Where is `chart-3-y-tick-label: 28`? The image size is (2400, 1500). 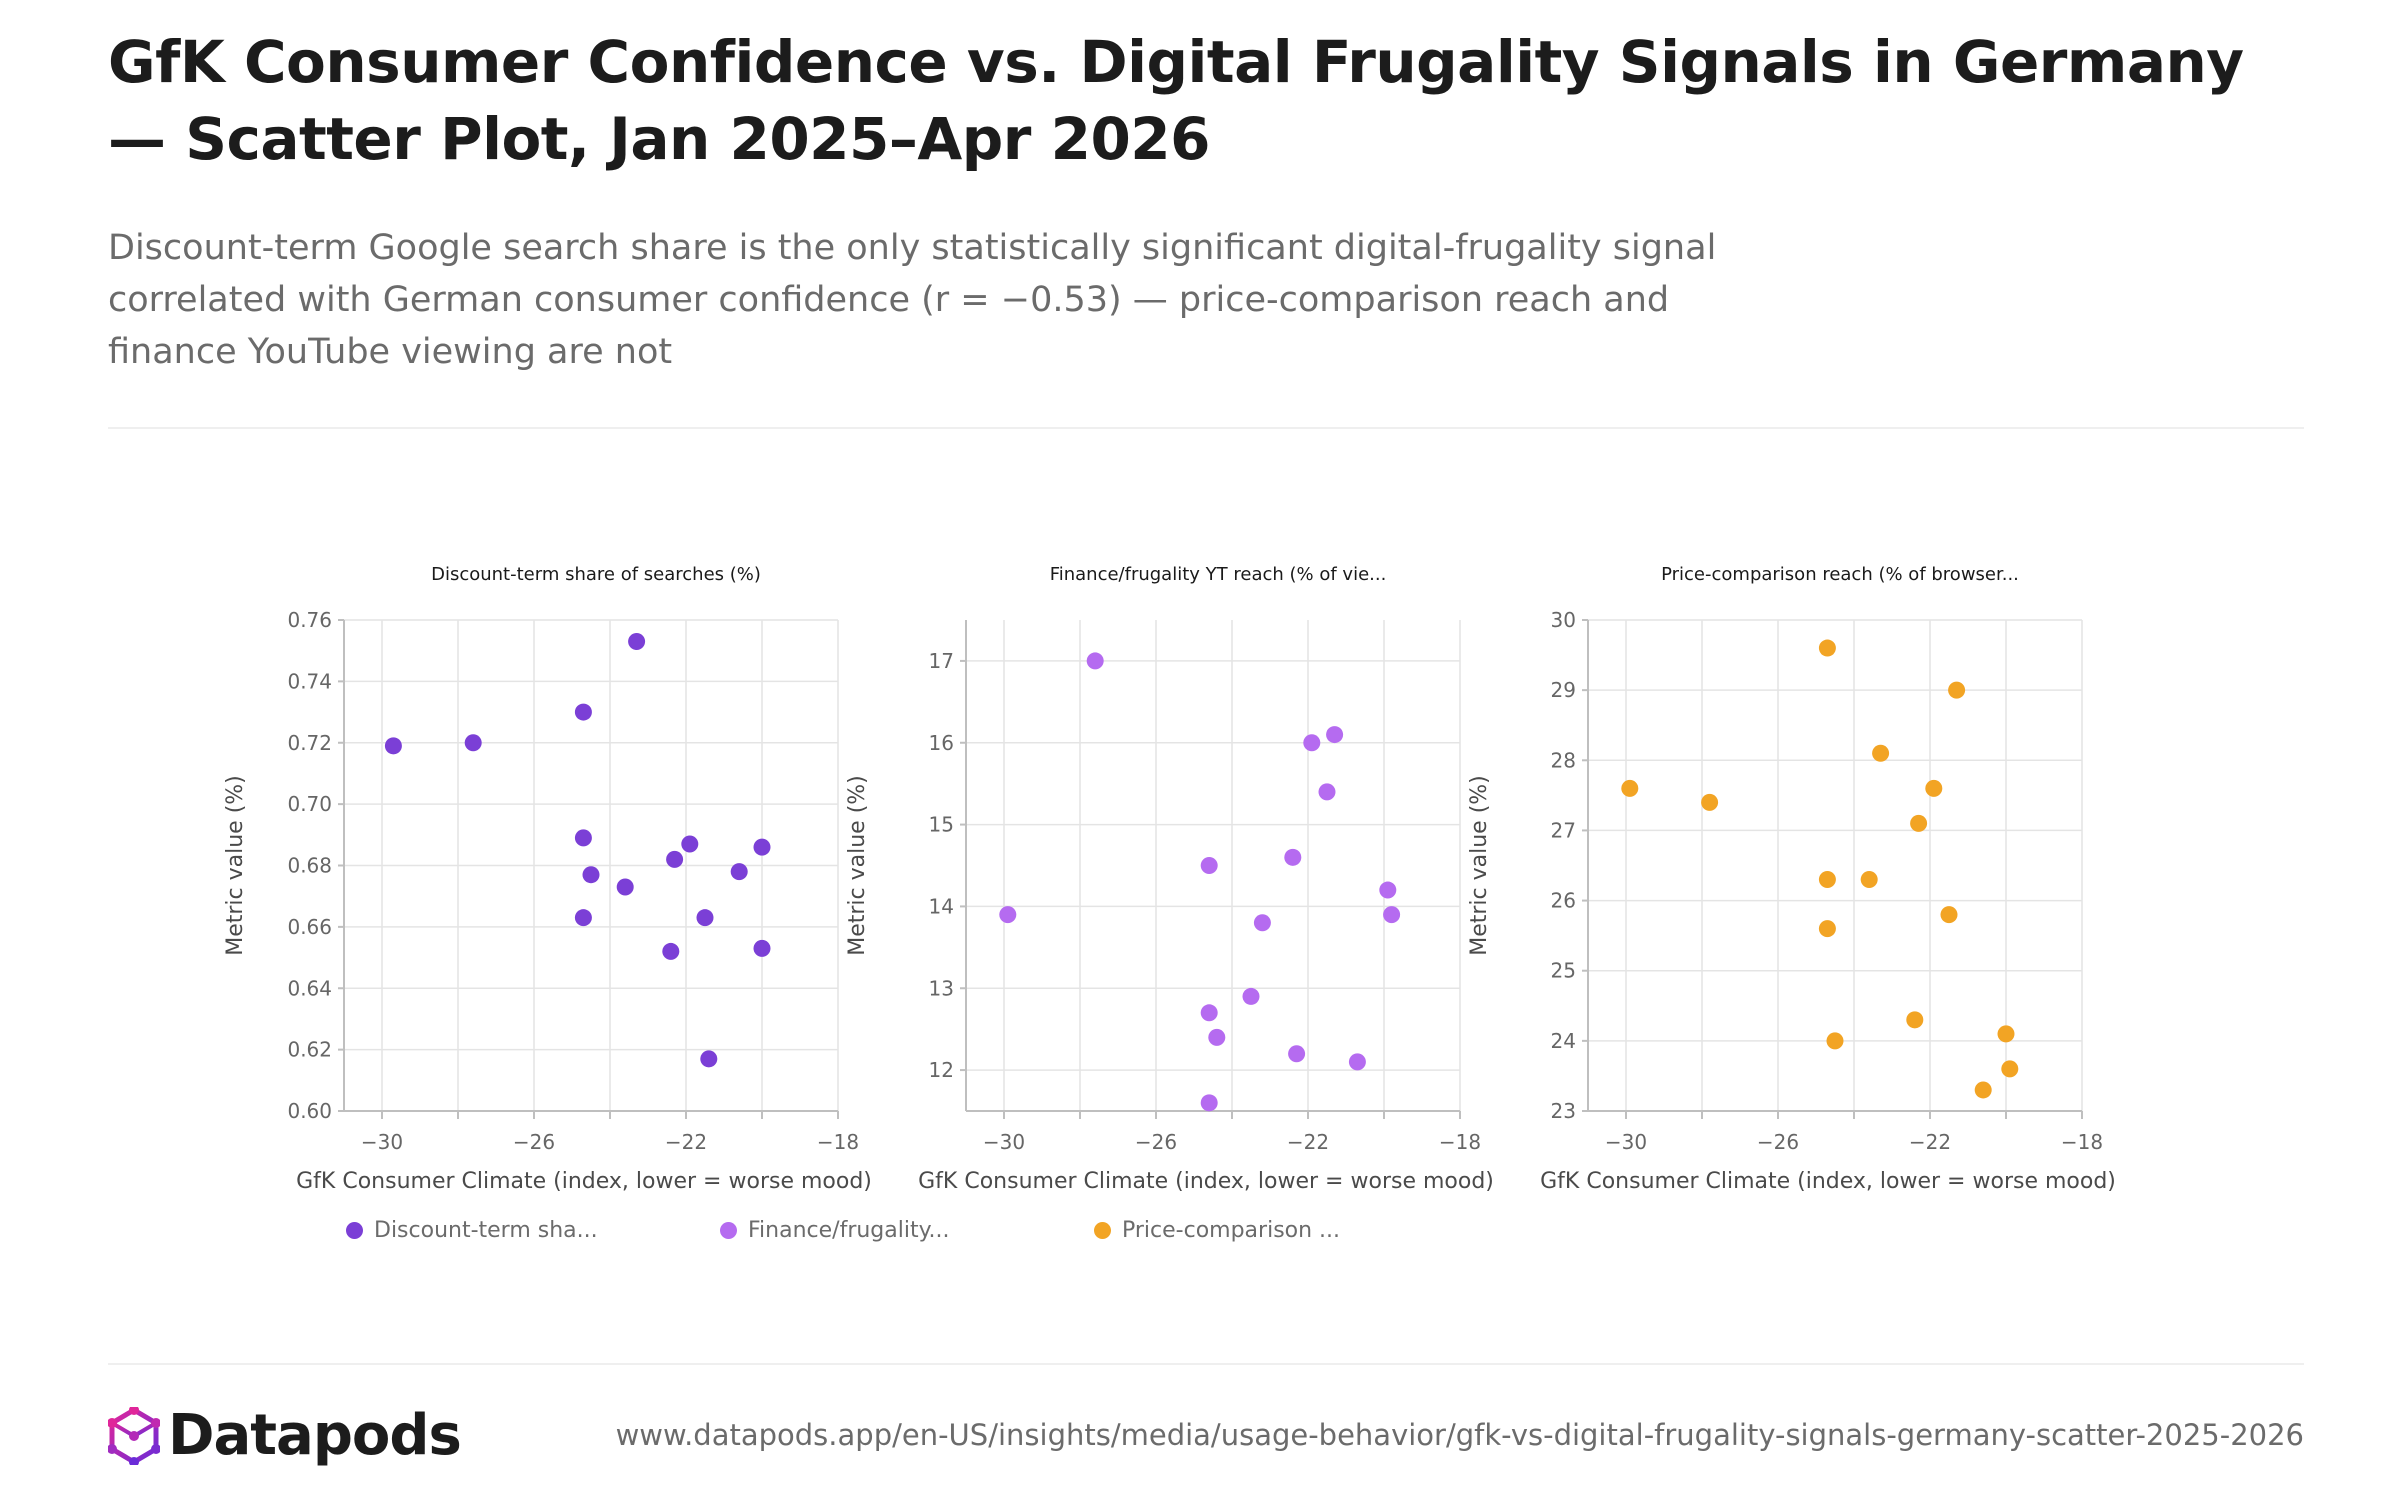
chart-3-y-tick-label: 28 is located at coordinates (1563, 760).